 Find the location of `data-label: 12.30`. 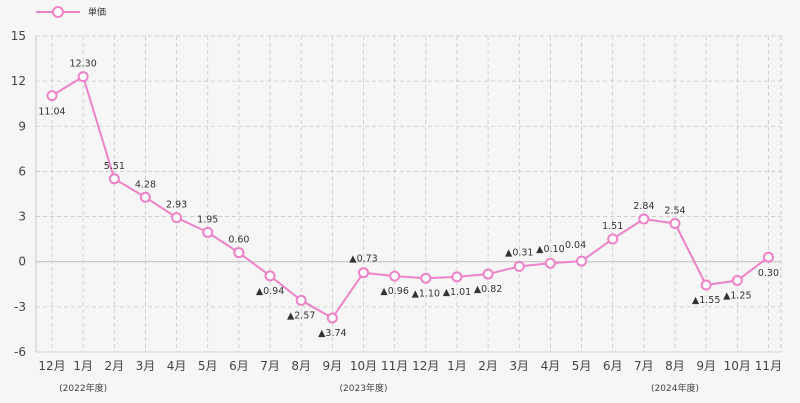

data-label: 12.30 is located at coordinates (83, 64).